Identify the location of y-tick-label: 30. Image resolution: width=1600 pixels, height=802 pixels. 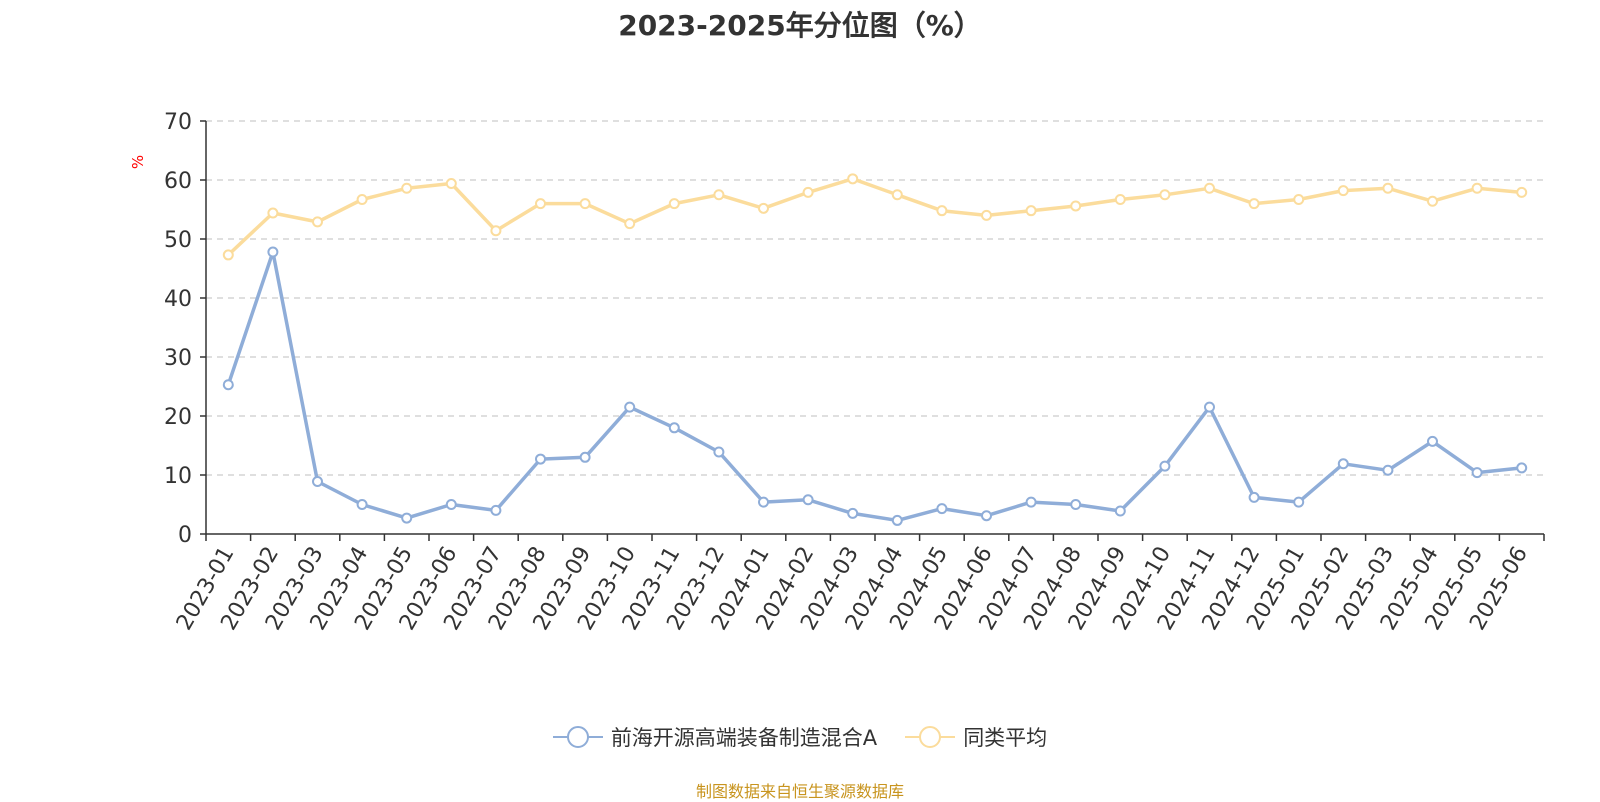
(178, 358).